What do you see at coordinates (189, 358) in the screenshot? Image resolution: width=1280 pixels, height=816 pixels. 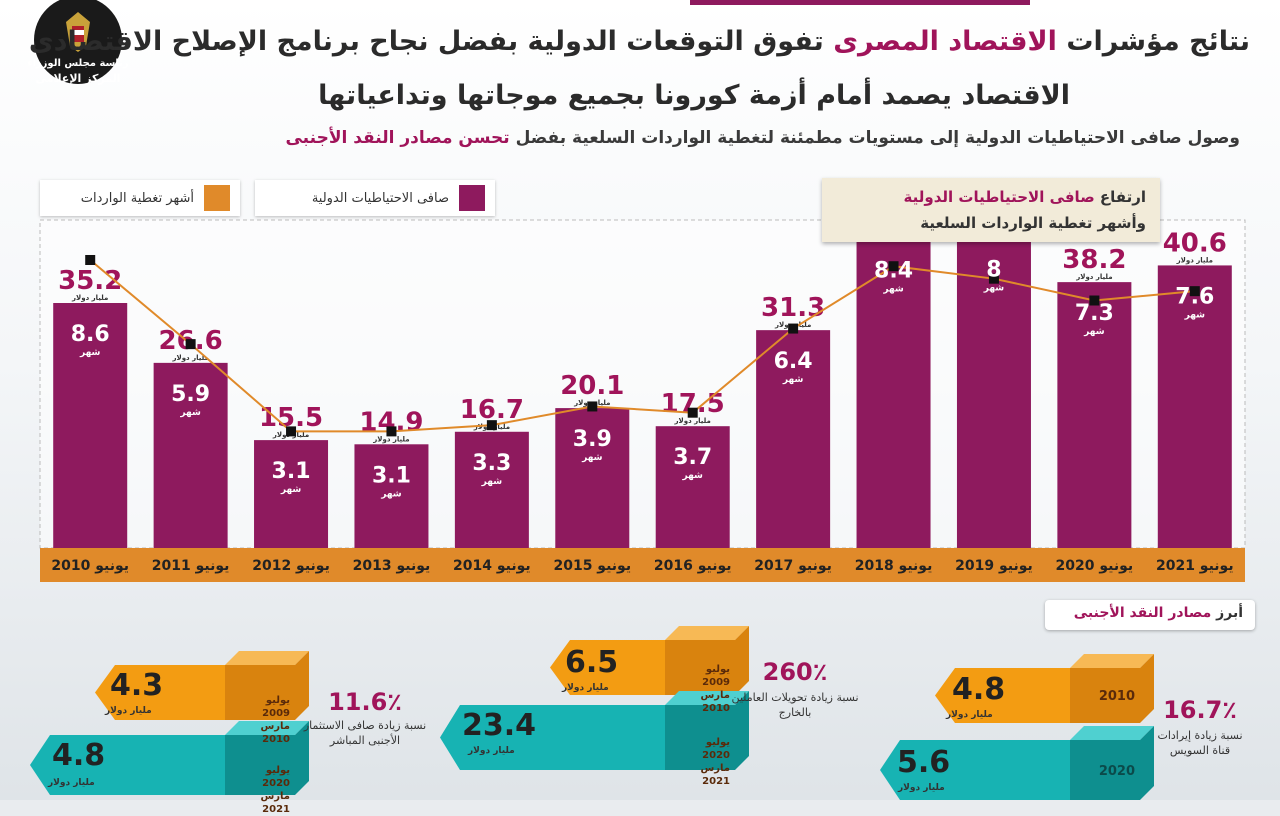 I see `unit-label-reserves-1: مليار دولار` at bounding box center [189, 358].